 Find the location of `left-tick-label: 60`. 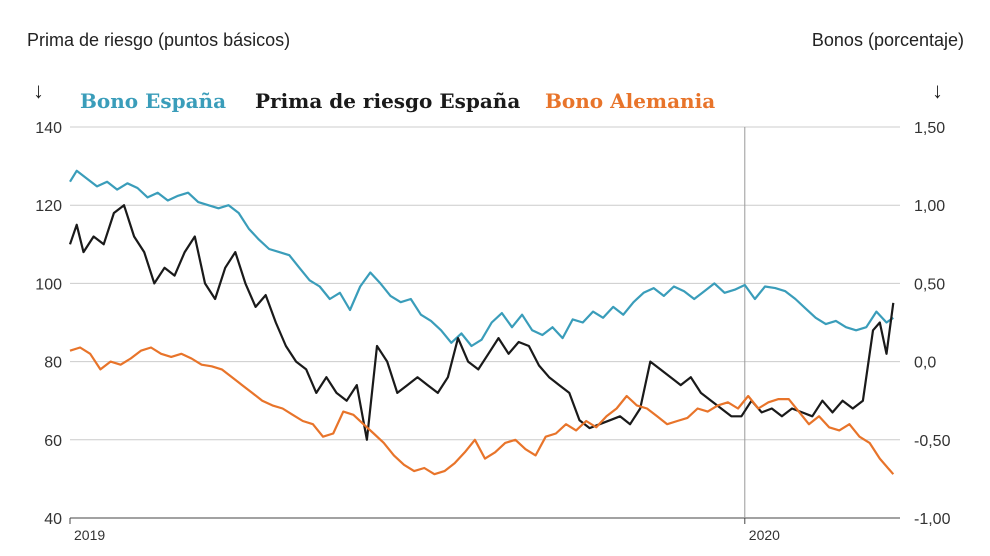

left-tick-label: 60 is located at coordinates (53, 441).